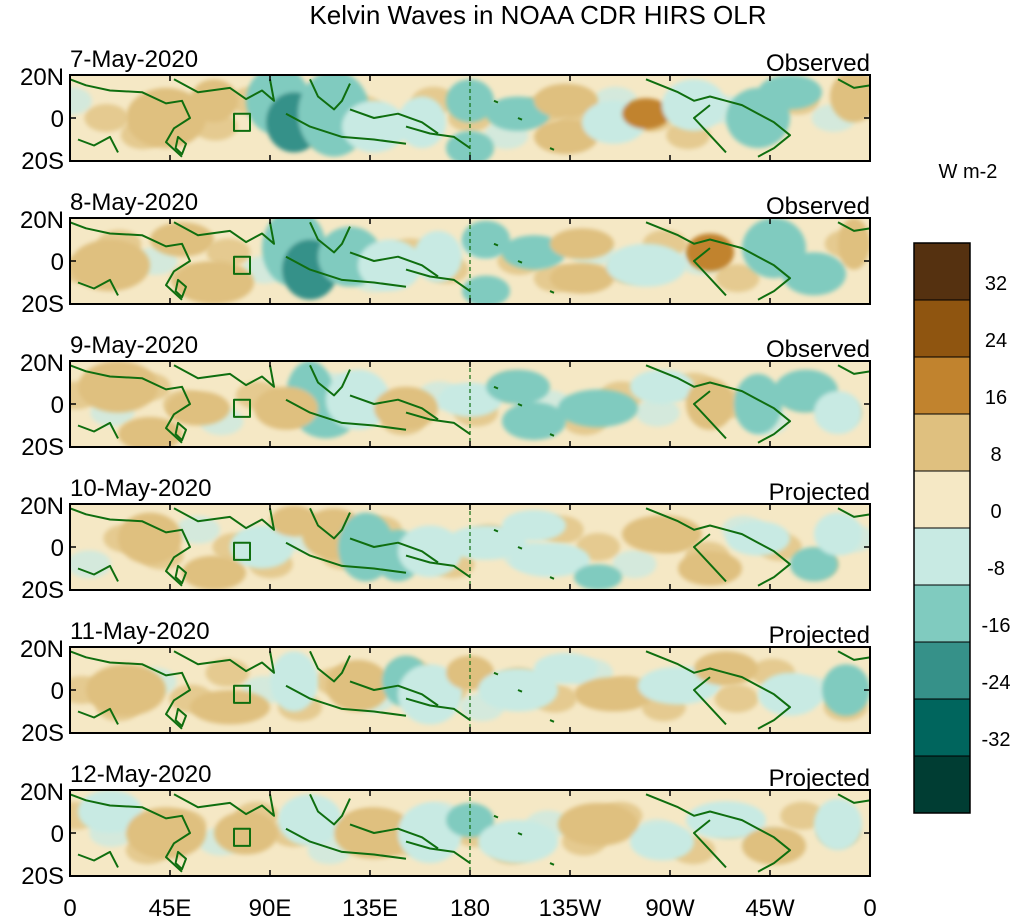 This screenshot has width=1021, height=920. I want to click on coastlines, so click(470, 690).